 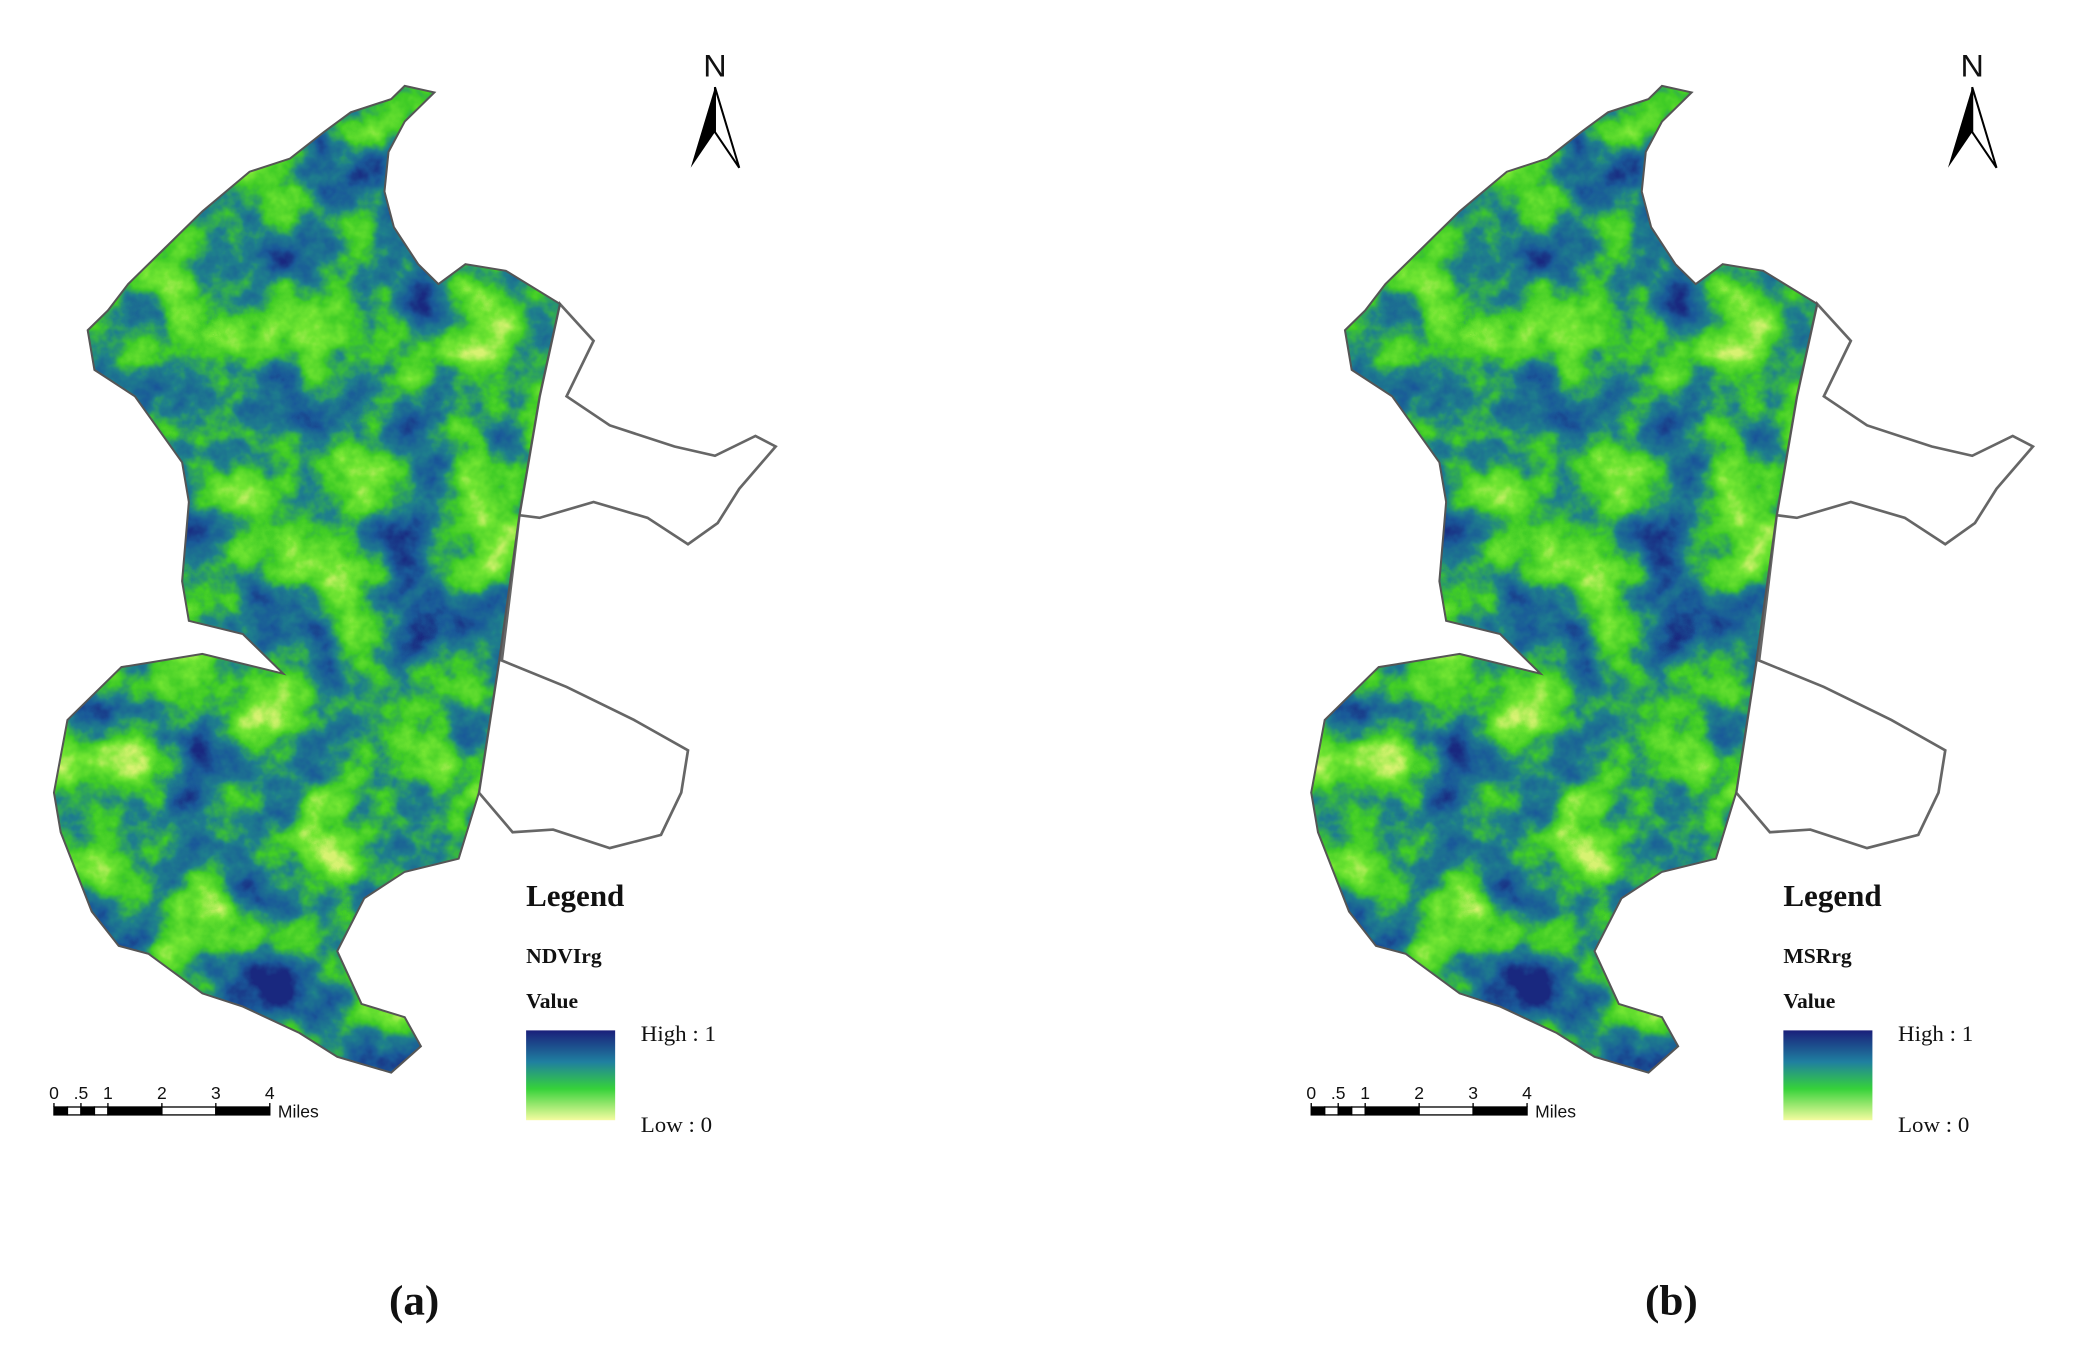 I want to click on panel-caption: (b), so click(x=1671, y=1301).